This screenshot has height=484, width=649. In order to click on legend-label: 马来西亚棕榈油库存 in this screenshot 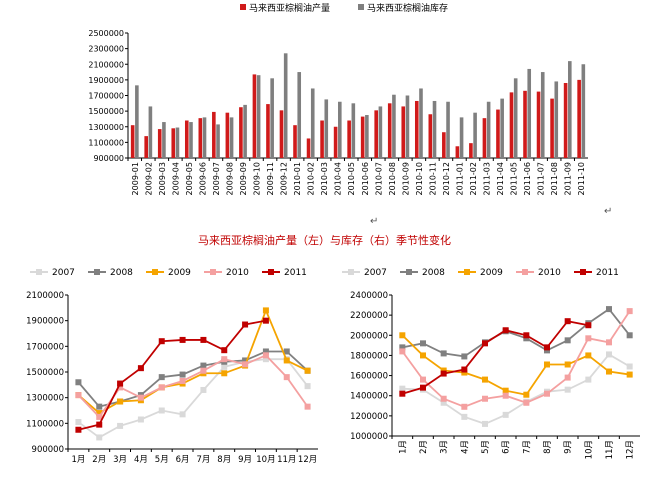, I will do `click(407, 8)`.